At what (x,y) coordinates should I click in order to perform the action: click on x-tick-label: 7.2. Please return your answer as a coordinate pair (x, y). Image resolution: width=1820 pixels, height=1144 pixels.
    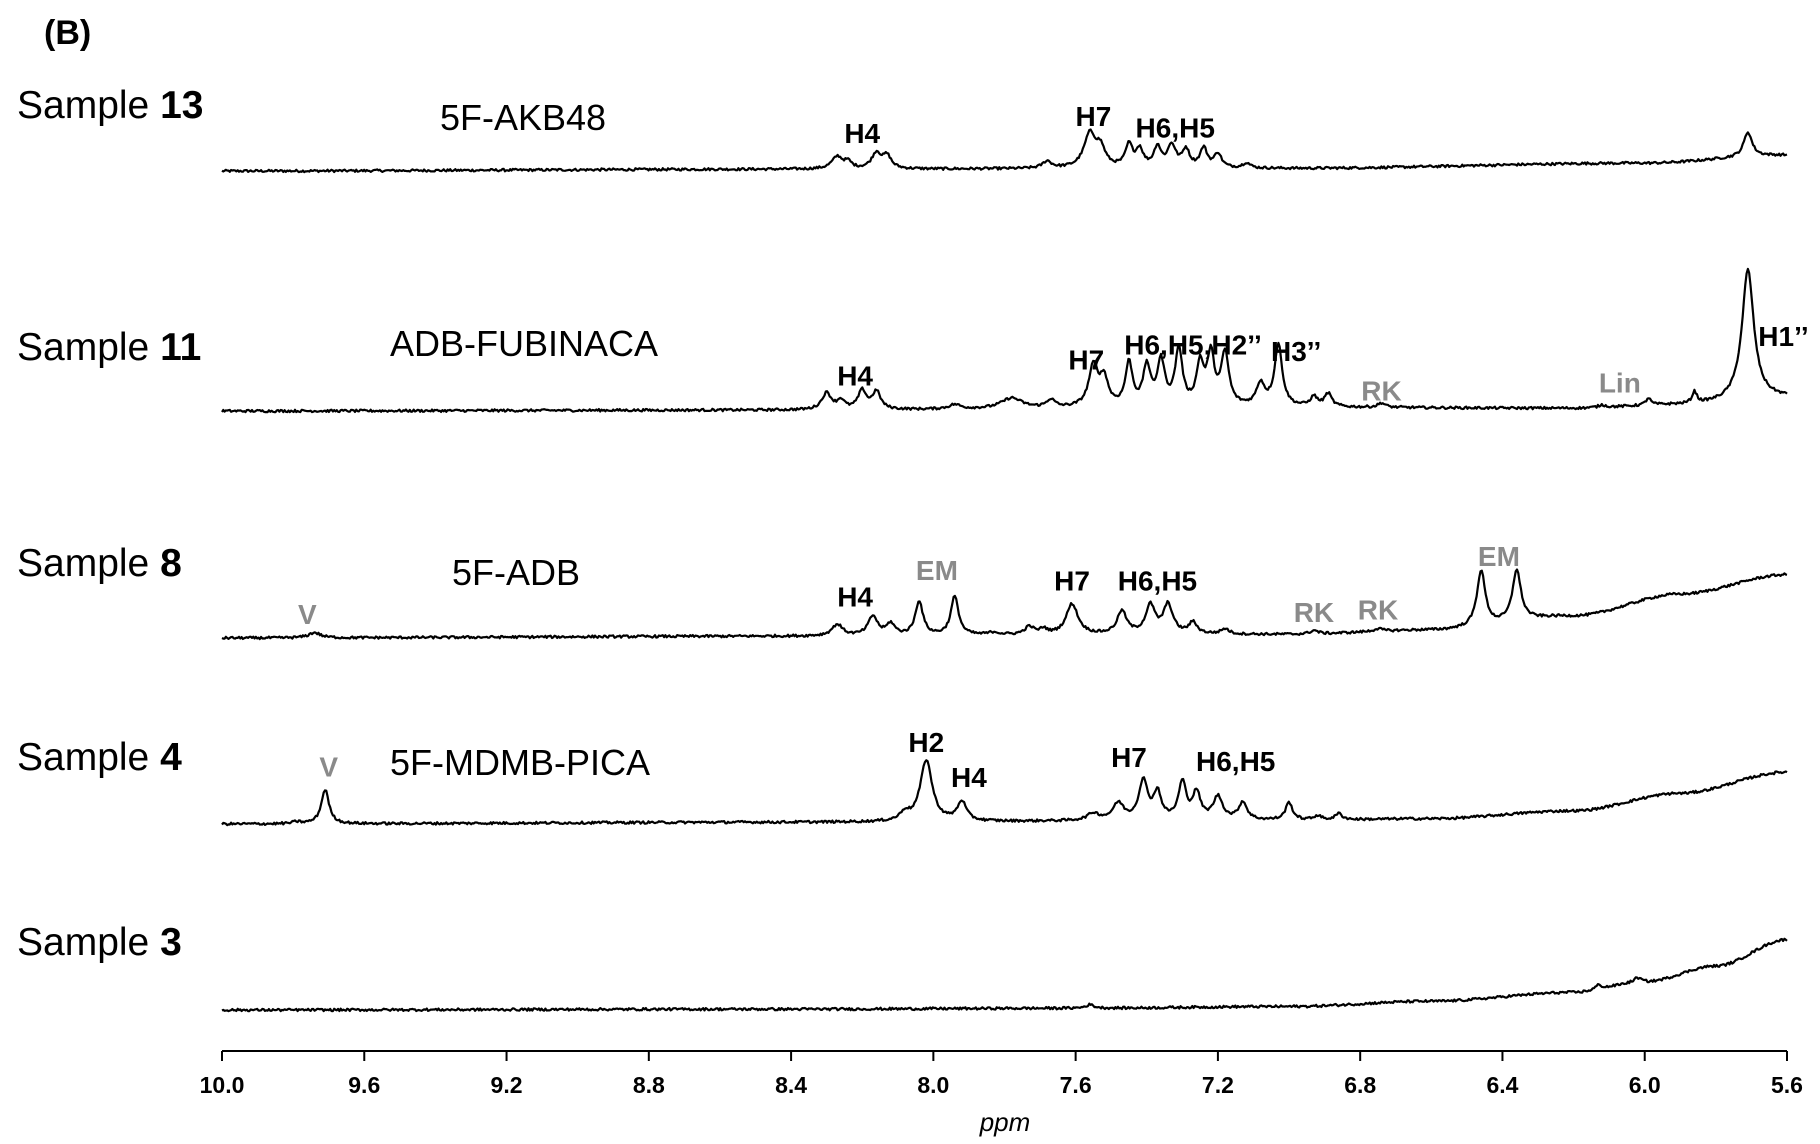
    Looking at the image, I should click on (1218, 1085).